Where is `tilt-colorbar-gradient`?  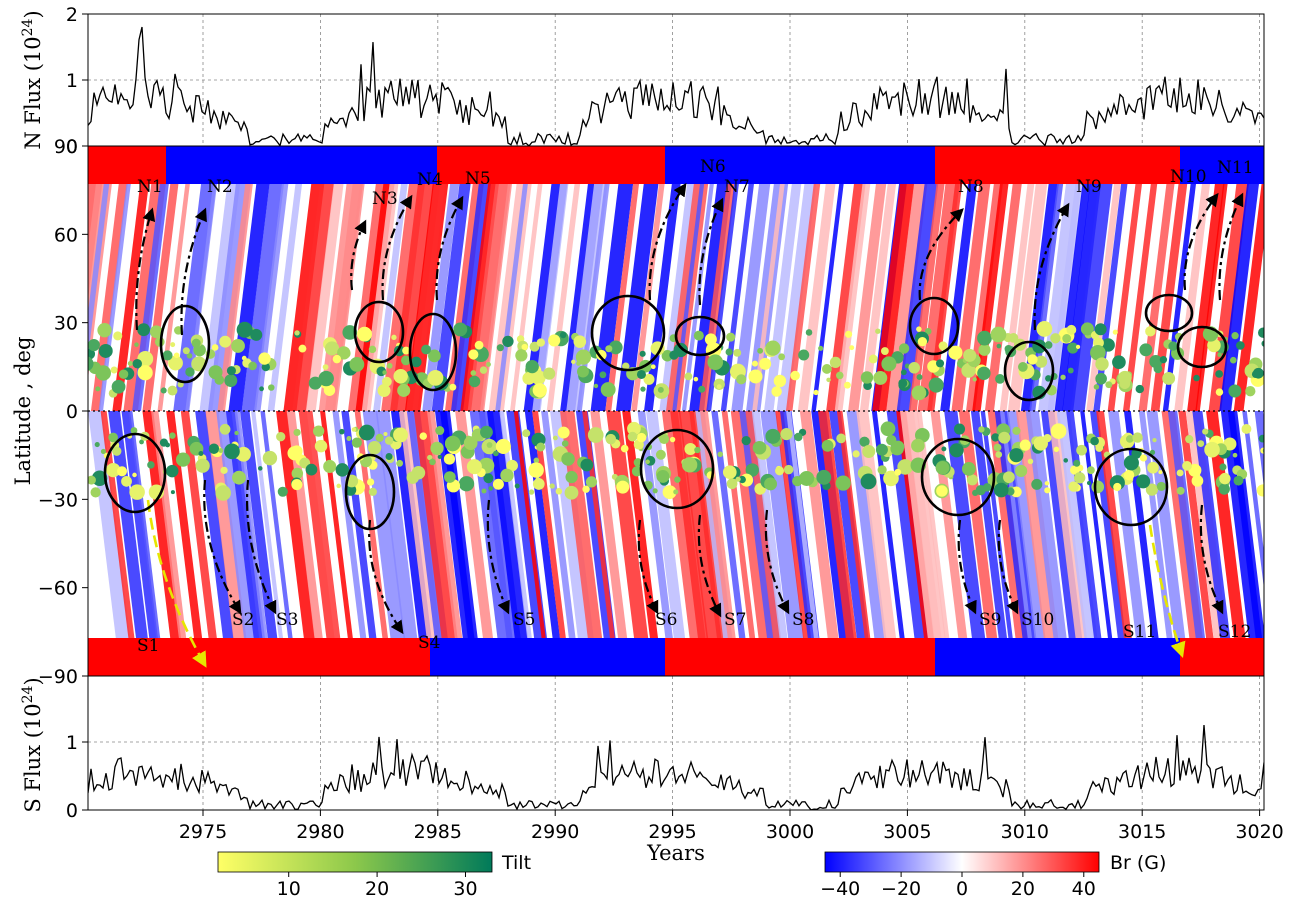
tilt-colorbar-gradient is located at coordinates (355, 862).